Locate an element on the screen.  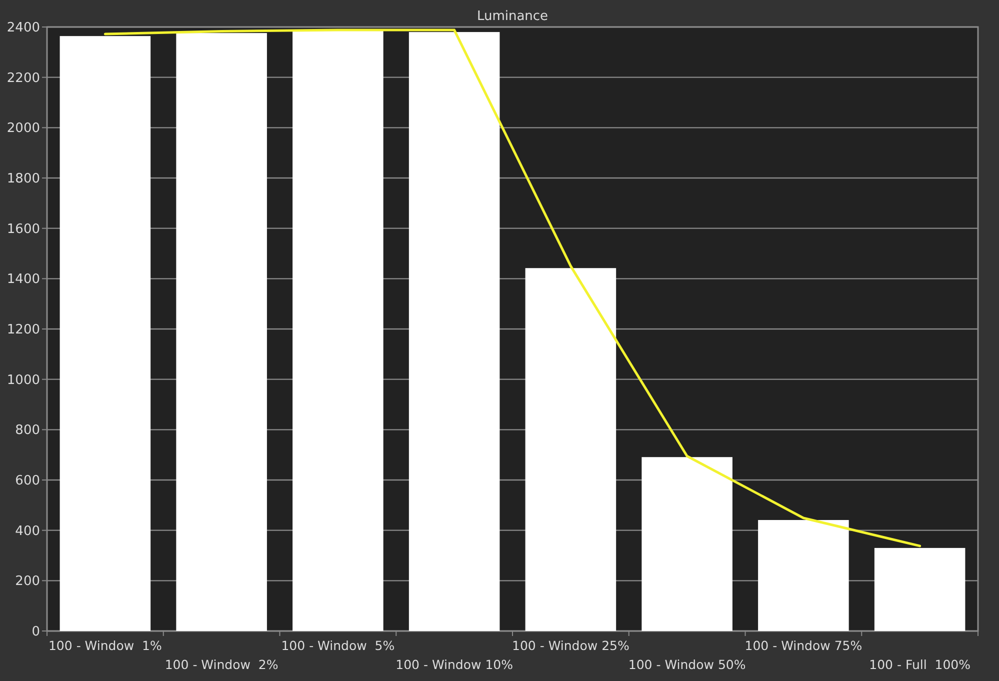
y-tick-label: 1600 is located at coordinates (23, 229).